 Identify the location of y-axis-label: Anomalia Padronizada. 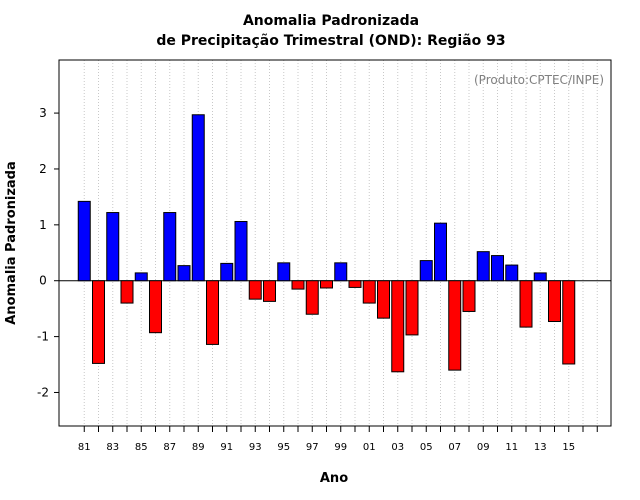
(11, 243).